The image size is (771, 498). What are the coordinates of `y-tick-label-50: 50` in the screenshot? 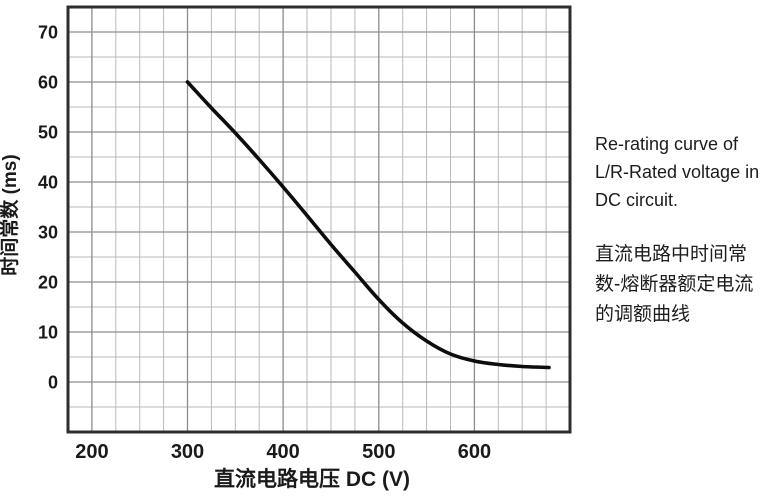 It's located at (48, 133).